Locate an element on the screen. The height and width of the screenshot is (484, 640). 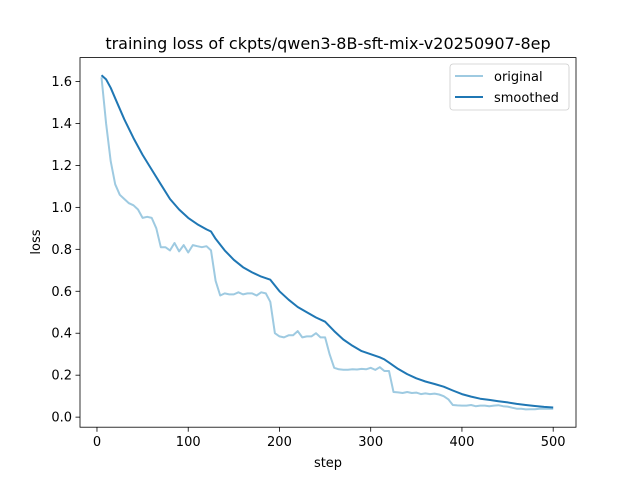
x-tick-label: 300 is located at coordinates (370, 442).